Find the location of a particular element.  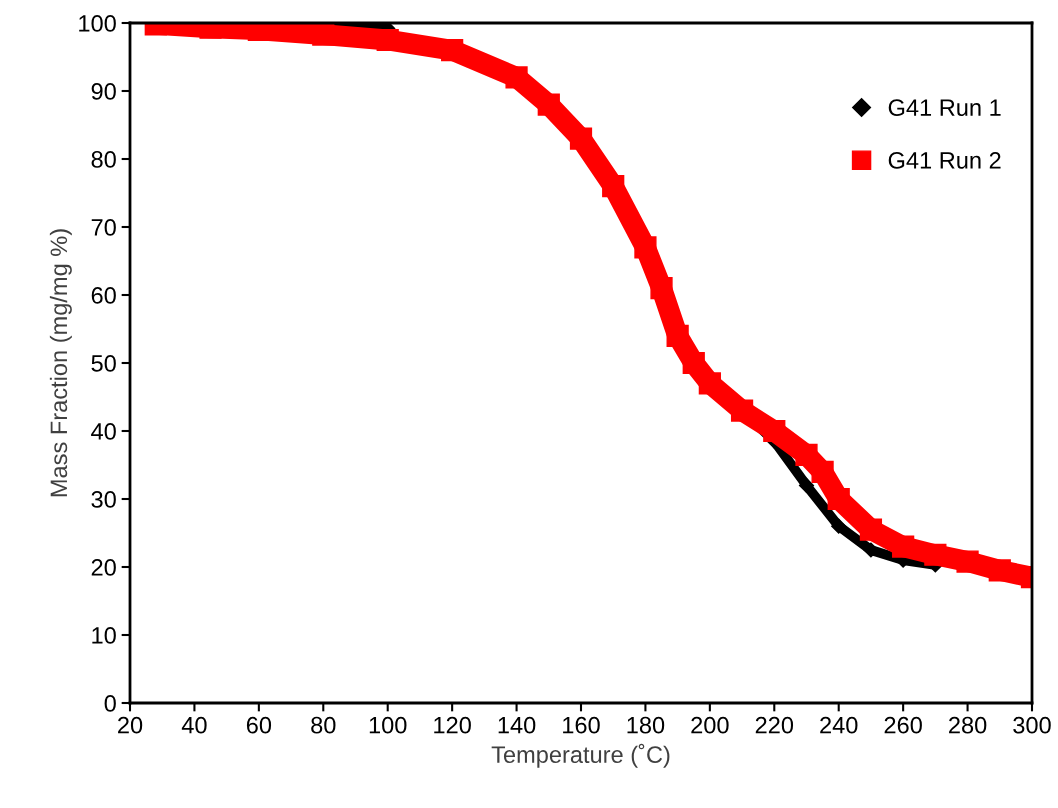

x-tick-label: 180 is located at coordinates (646, 725).